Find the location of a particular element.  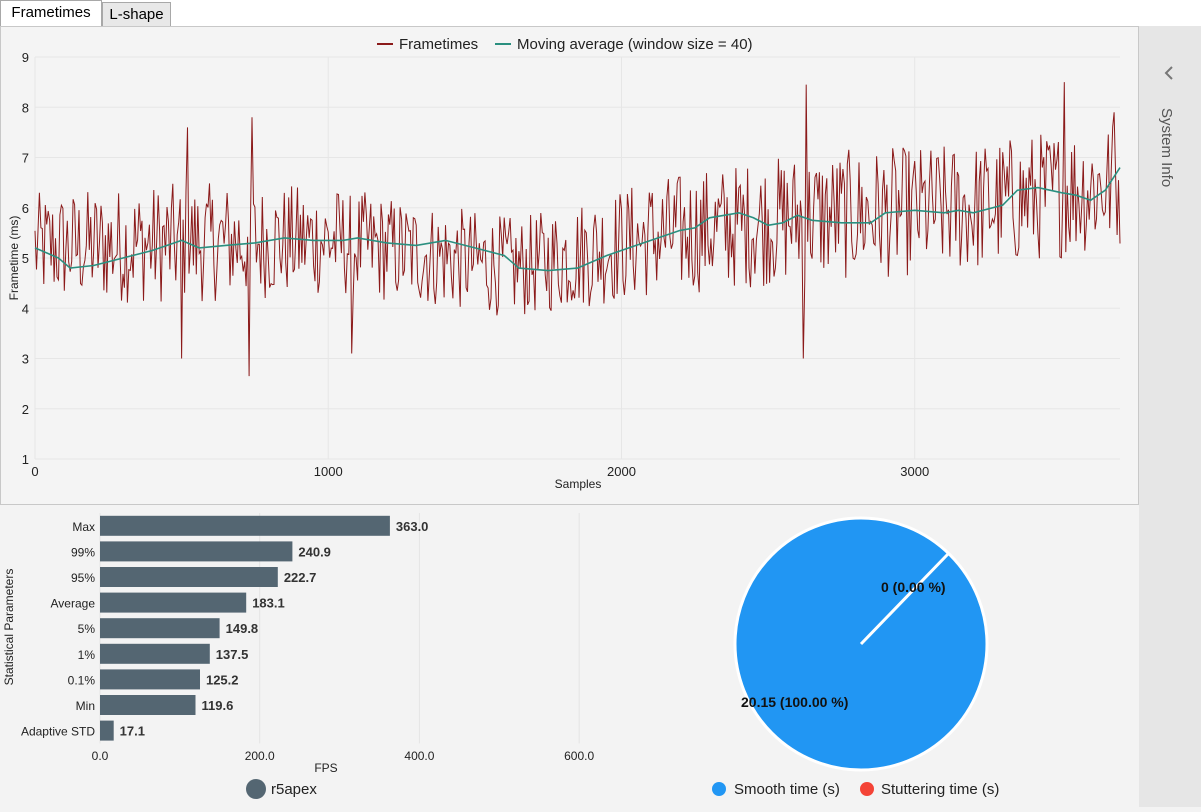

pie-label-stuttering: 0 (0.00 %) is located at coordinates (913, 587).